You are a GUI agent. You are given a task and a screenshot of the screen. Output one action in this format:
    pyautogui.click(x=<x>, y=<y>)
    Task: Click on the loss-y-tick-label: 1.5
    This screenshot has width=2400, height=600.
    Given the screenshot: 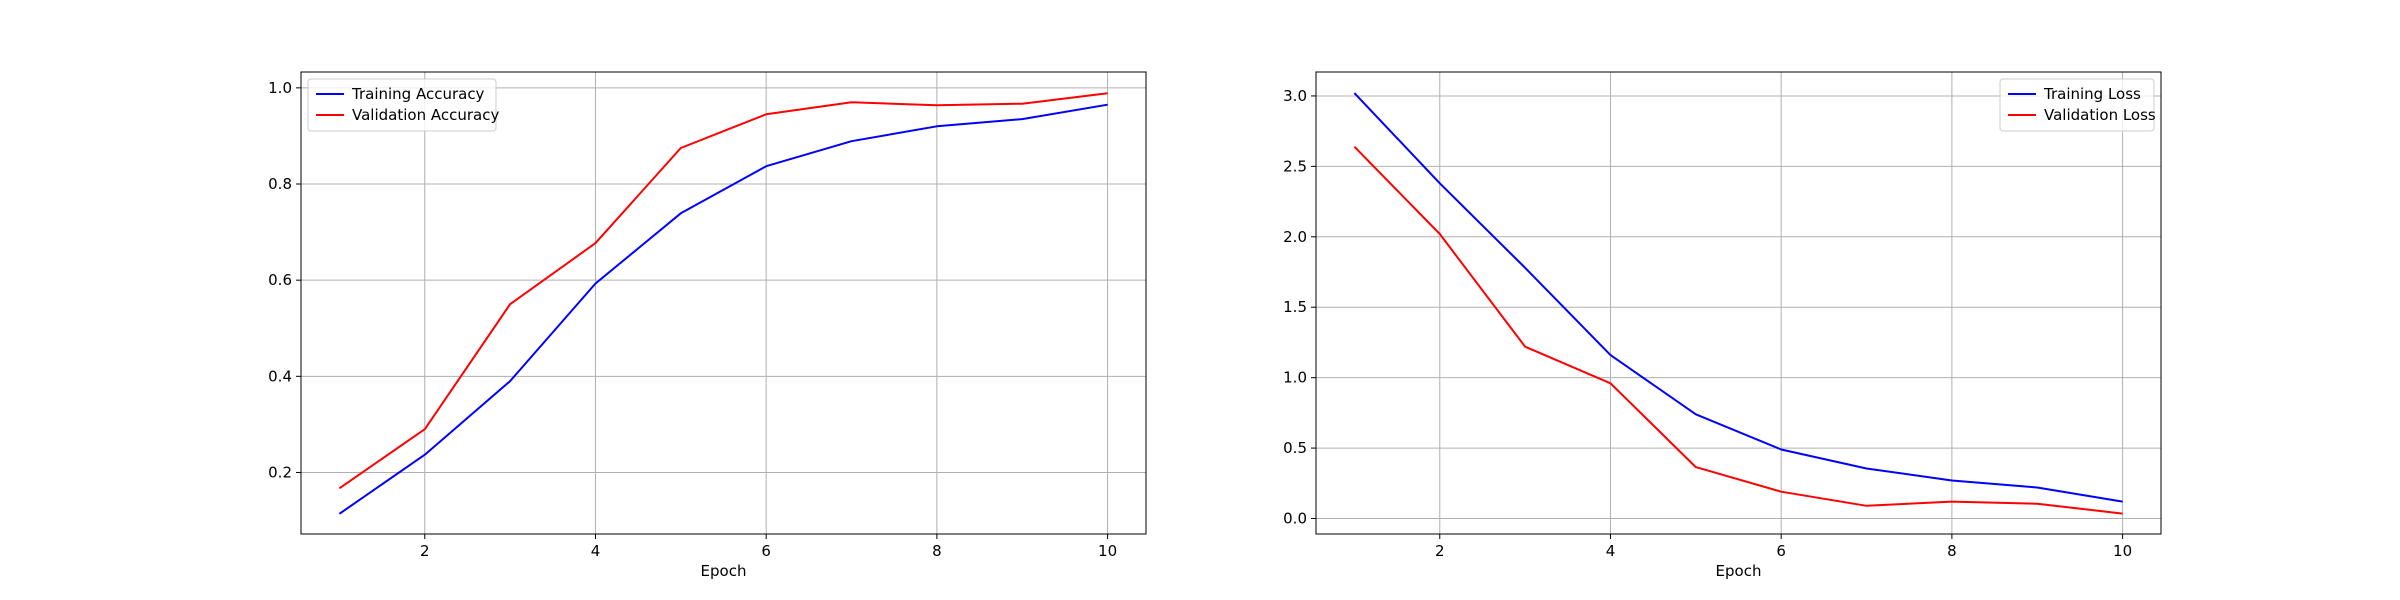 What is the action you would take?
    pyautogui.click(x=1295, y=307)
    